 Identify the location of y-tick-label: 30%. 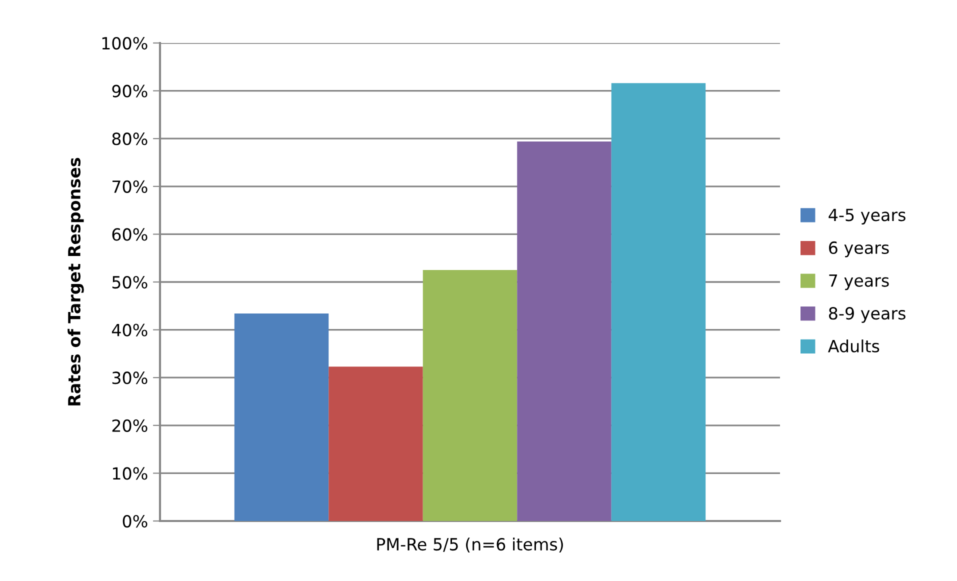
(130, 378).